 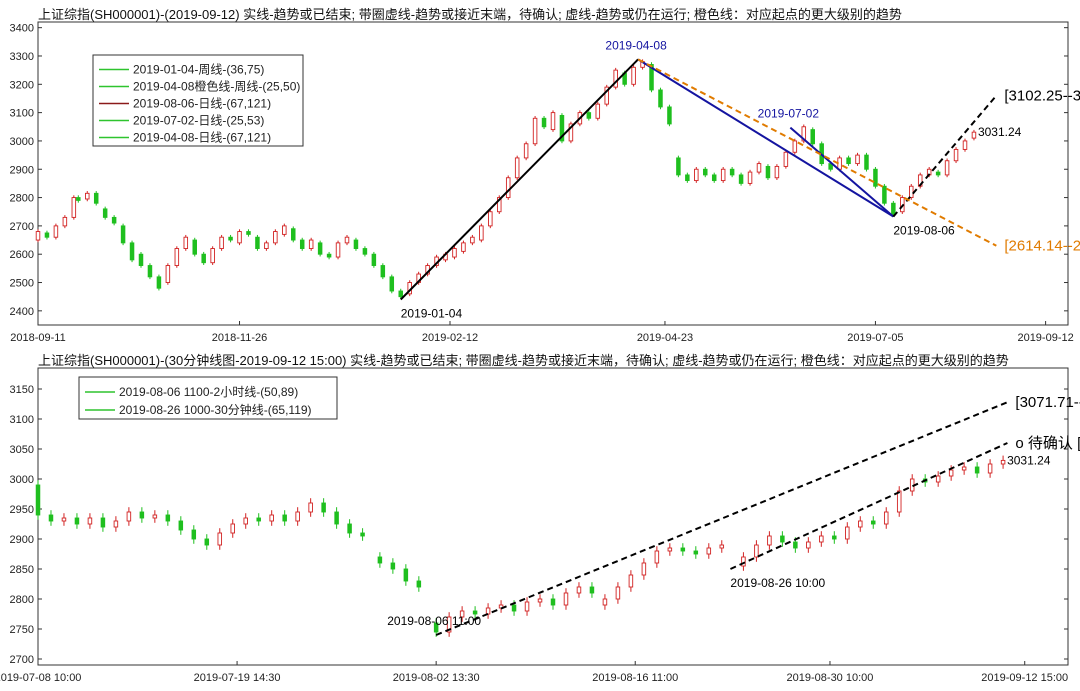 What do you see at coordinates (1000, 132) in the screenshot?
I see `annotation-label: 3031.24` at bounding box center [1000, 132].